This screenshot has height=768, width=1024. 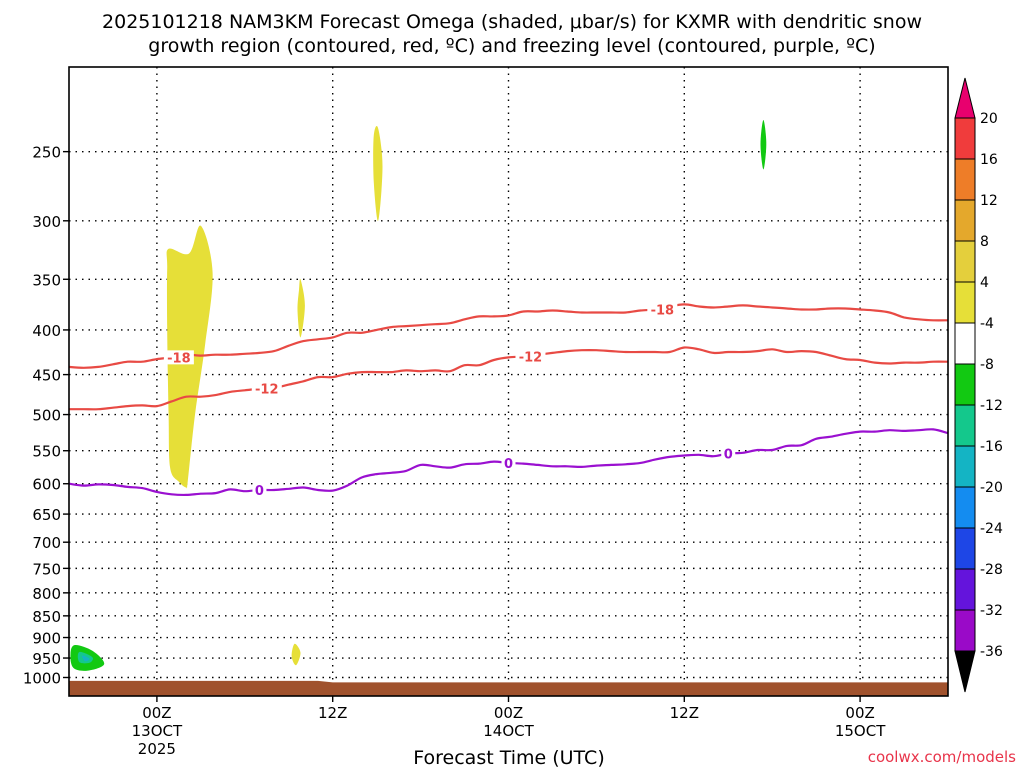 What do you see at coordinates (965, 671) in the screenshot?
I see `colorbar-bottom-arrow` at bounding box center [965, 671].